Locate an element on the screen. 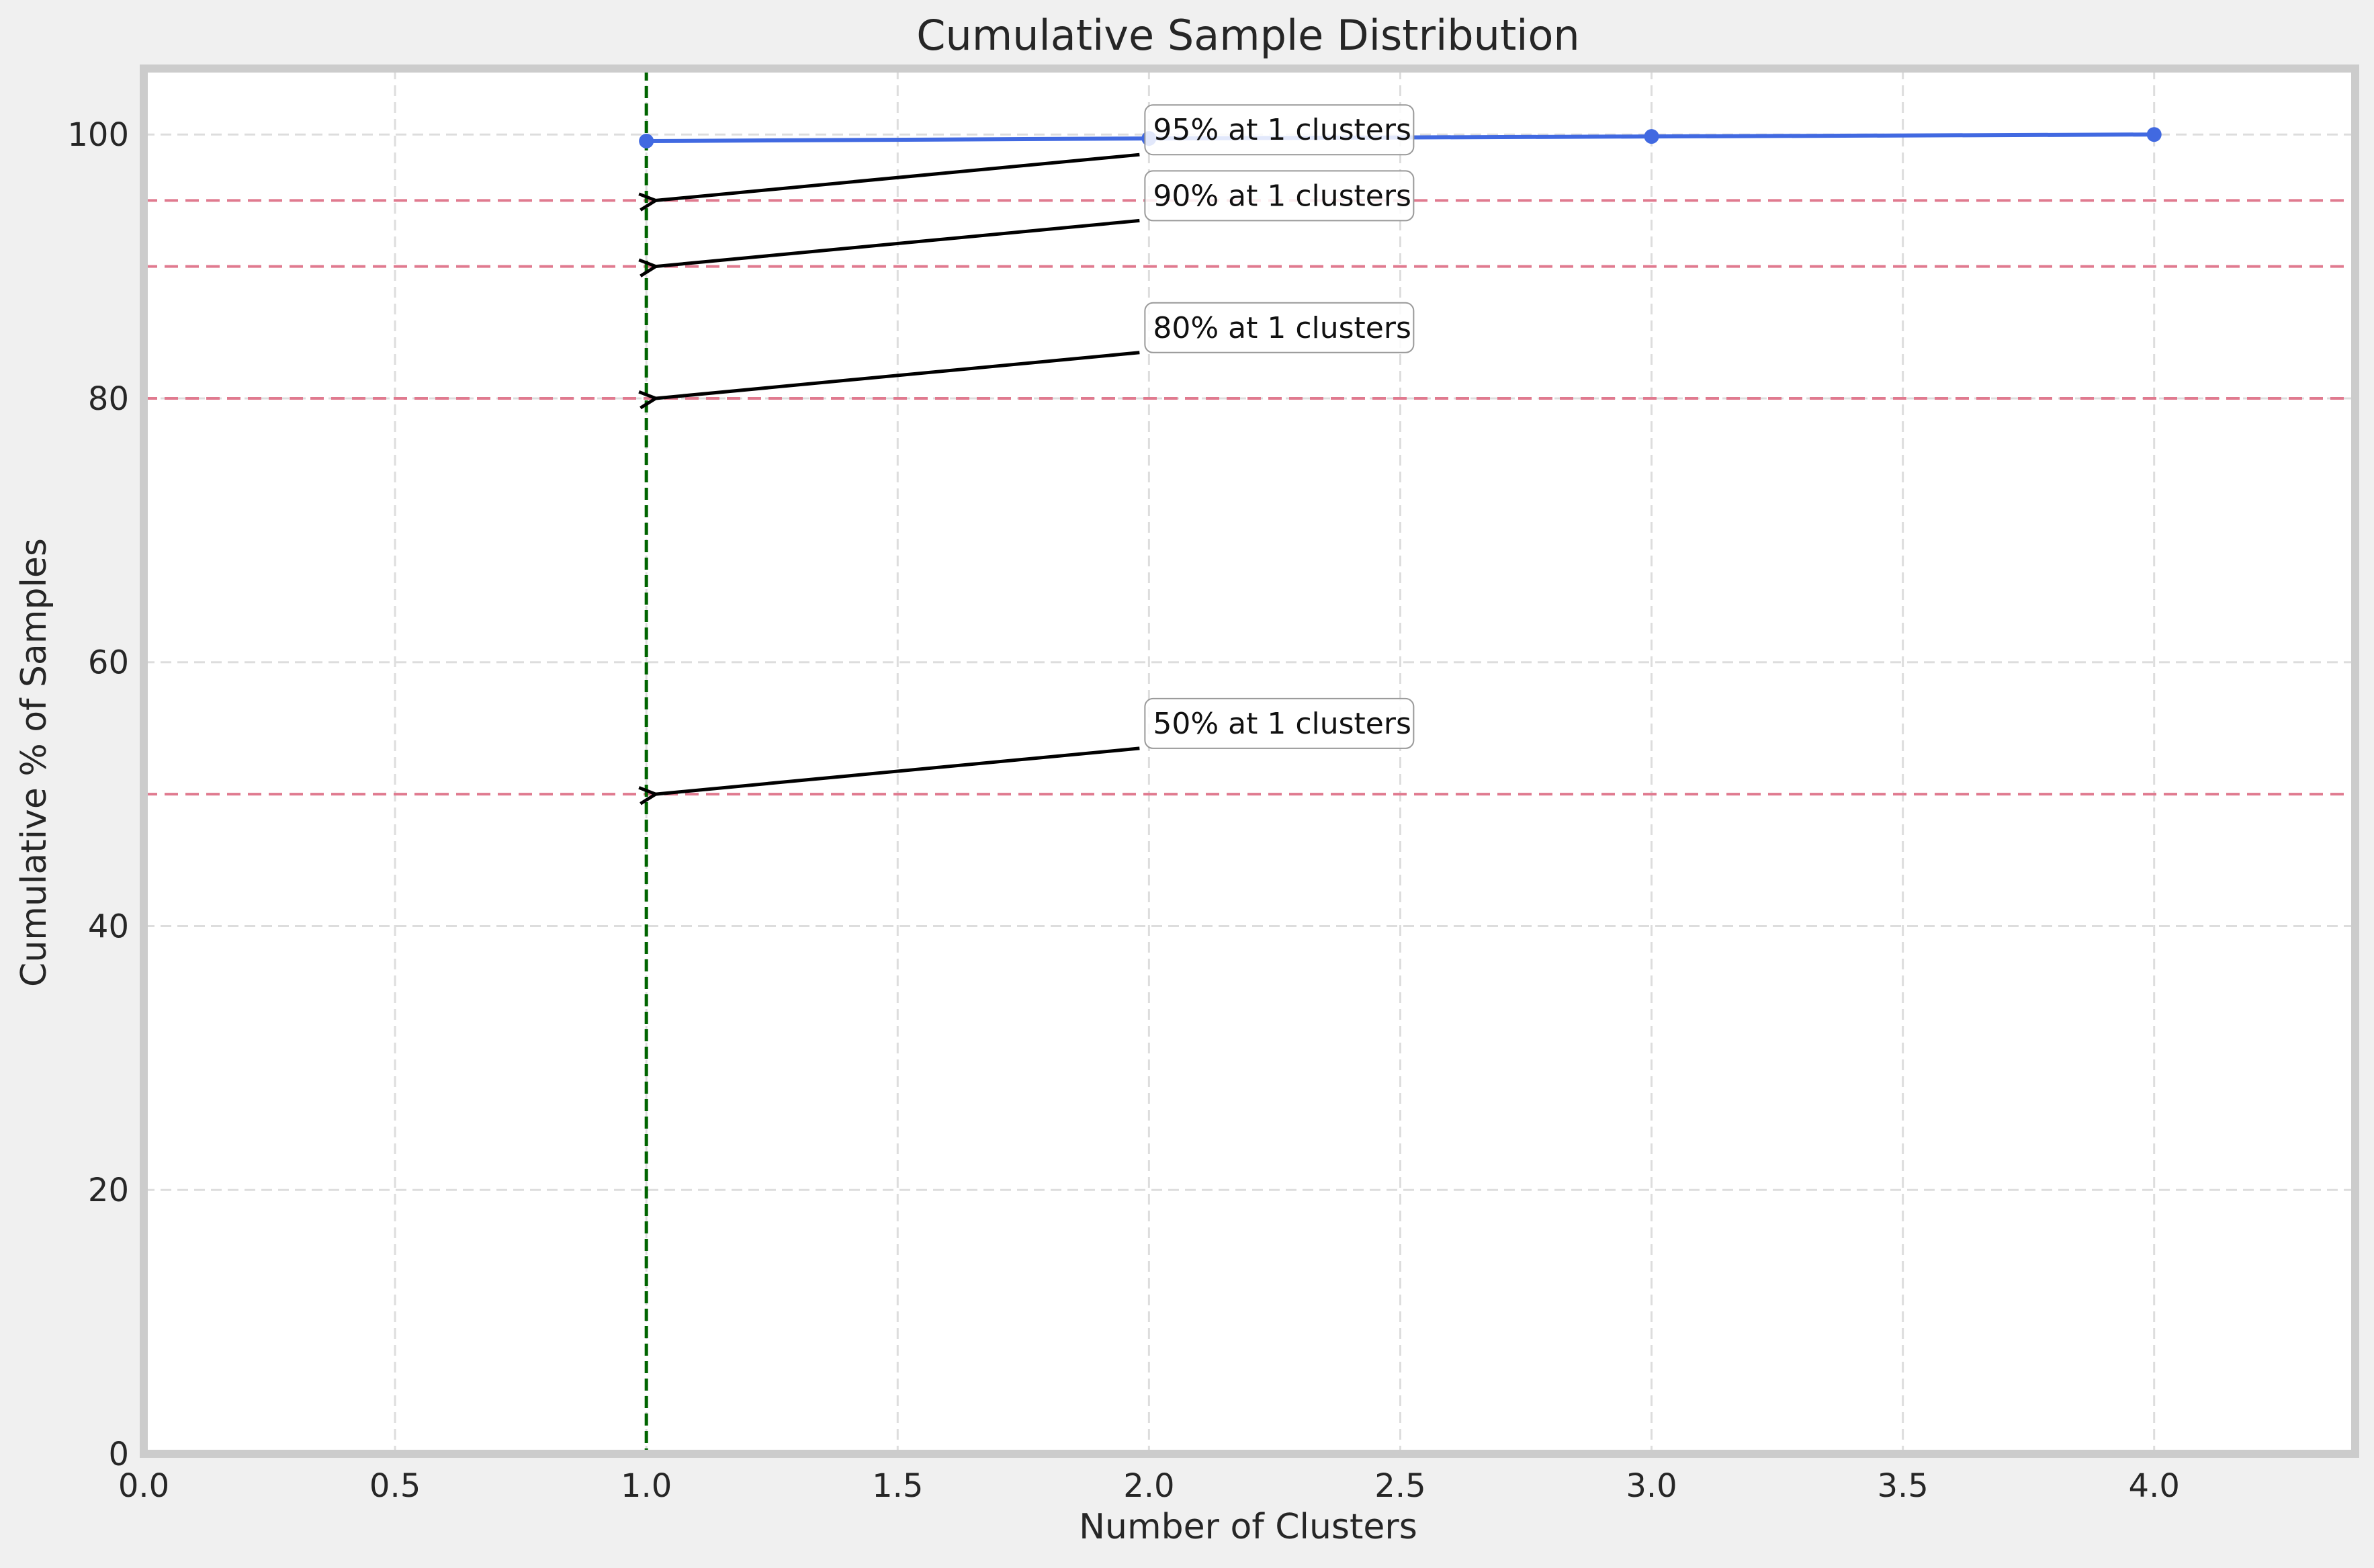 Image resolution: width=2374 pixels, height=1568 pixels. annotation-label-0: 50% at 1 clusters is located at coordinates (1282, 724).